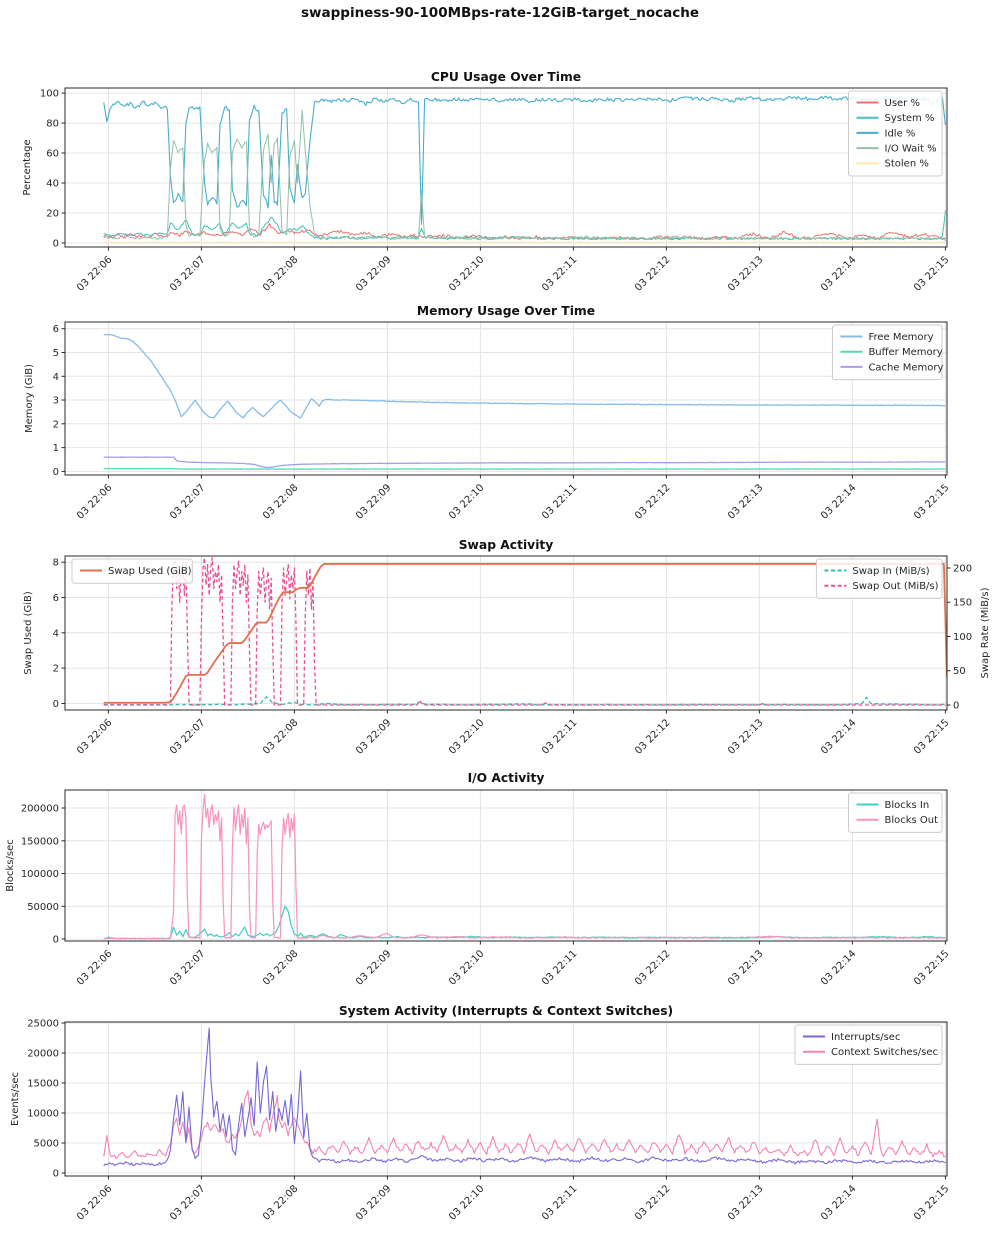 This screenshot has height=1234, width=1000. I want to click on series-stolen, so click(524, 242).